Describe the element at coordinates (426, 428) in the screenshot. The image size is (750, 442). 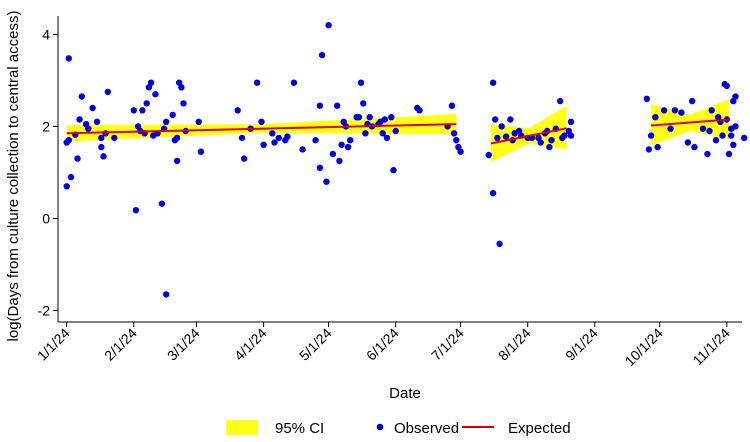
I see `legend-observed-label: Observed` at that location.